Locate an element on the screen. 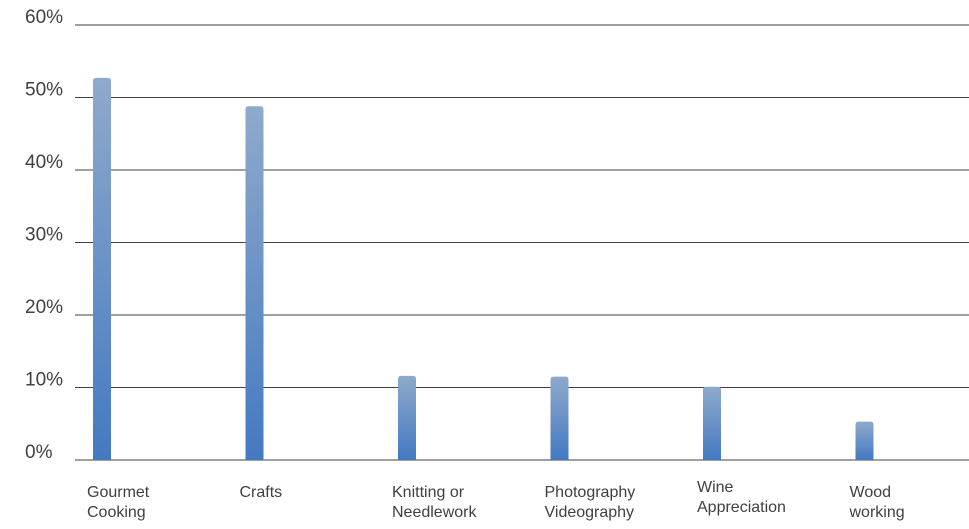  x-category-label: Photography Videography is located at coordinates (590, 502).